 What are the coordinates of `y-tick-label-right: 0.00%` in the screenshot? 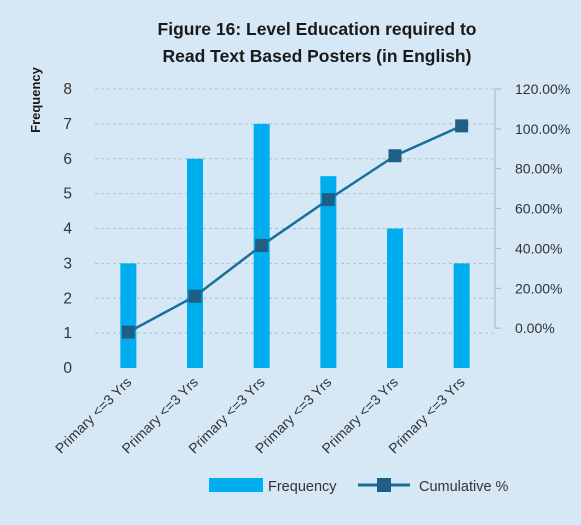 It's located at (535, 328).